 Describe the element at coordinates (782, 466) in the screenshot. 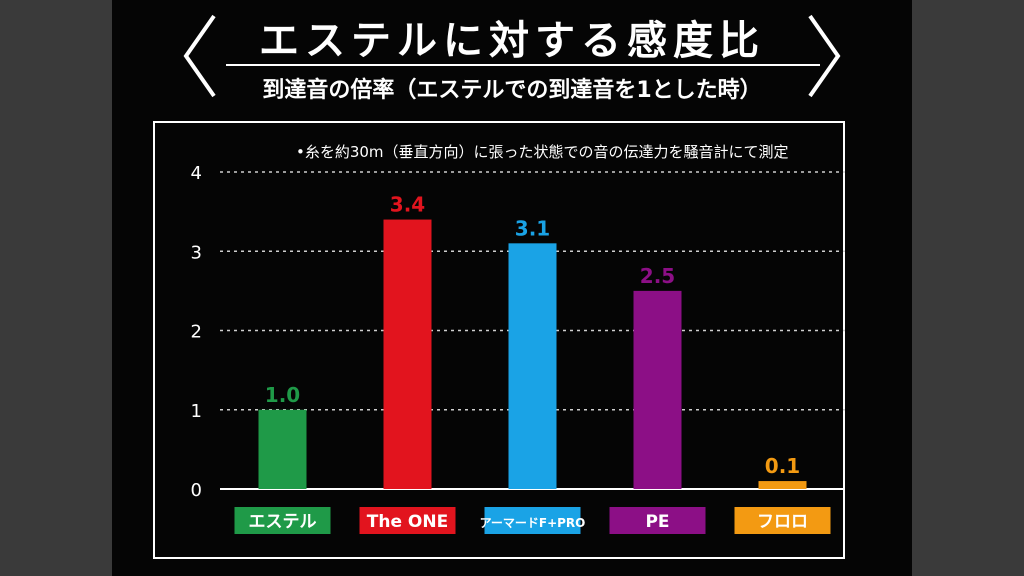

I see `data-label: 0.1` at that location.